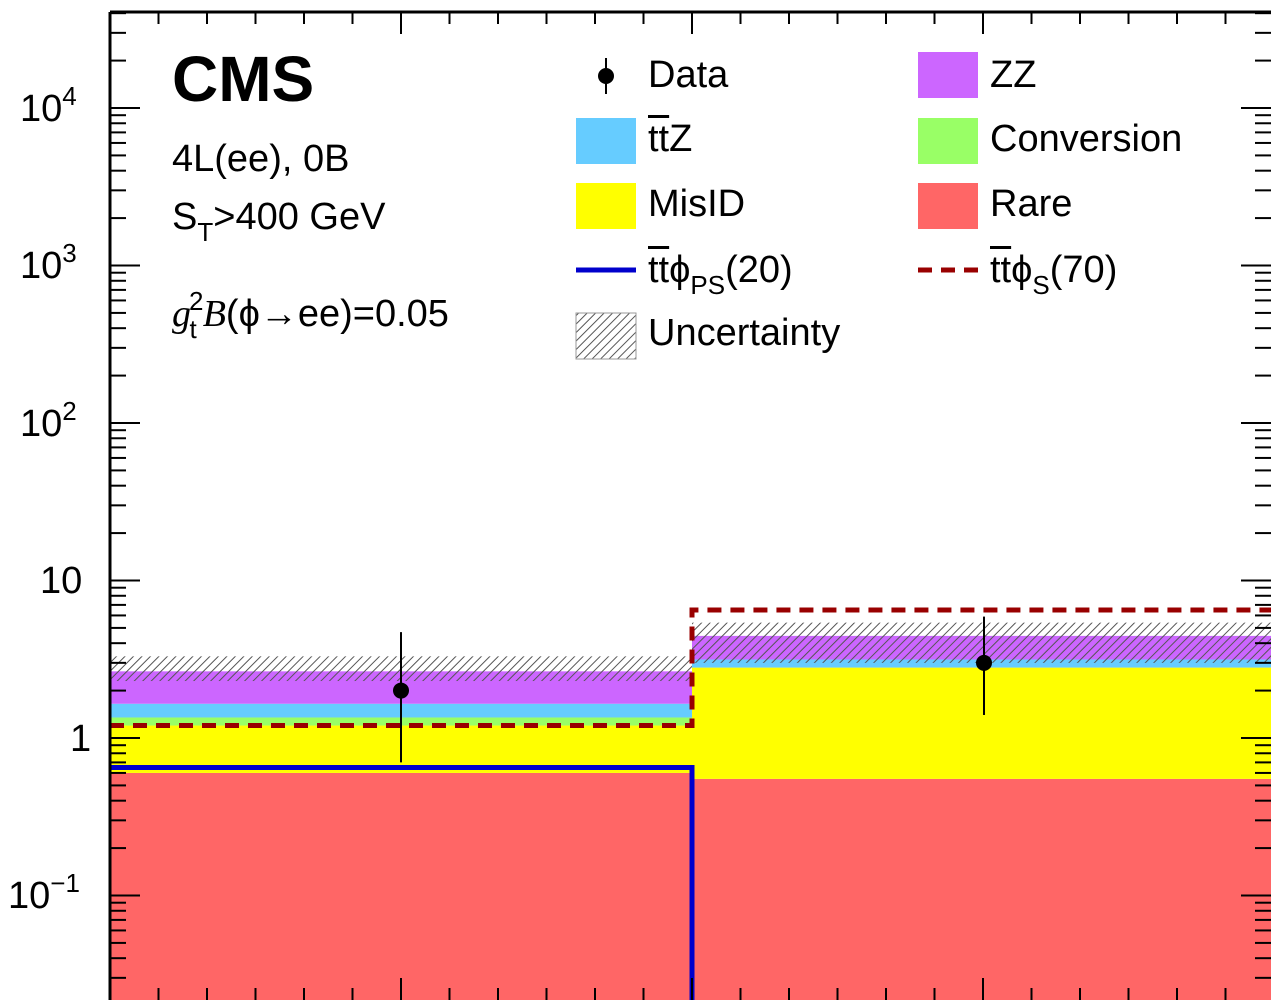  Describe the element at coordinates (981, 723) in the screenshot. I see `bar-misid` at that location.